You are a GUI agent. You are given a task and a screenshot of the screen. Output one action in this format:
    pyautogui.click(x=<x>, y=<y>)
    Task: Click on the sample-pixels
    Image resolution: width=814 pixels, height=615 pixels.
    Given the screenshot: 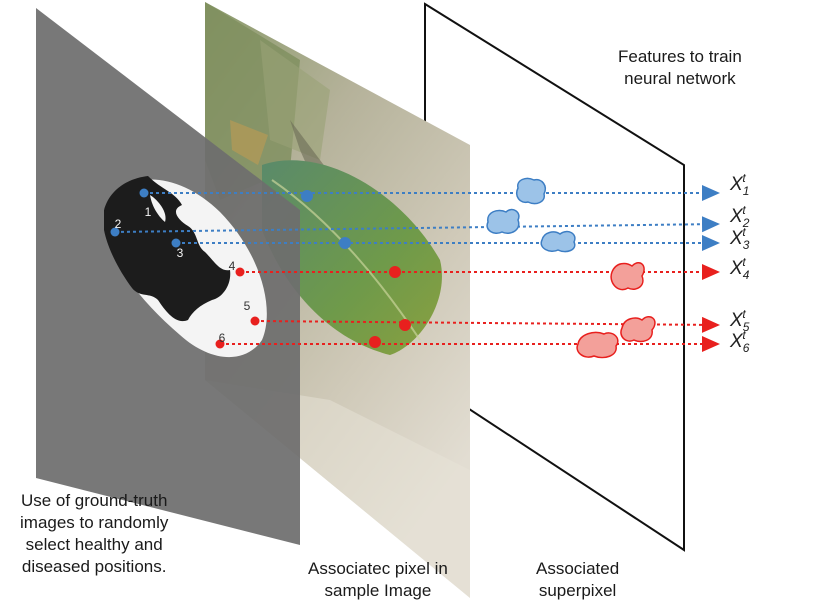 What is the action you would take?
    pyautogui.click(x=356, y=269)
    